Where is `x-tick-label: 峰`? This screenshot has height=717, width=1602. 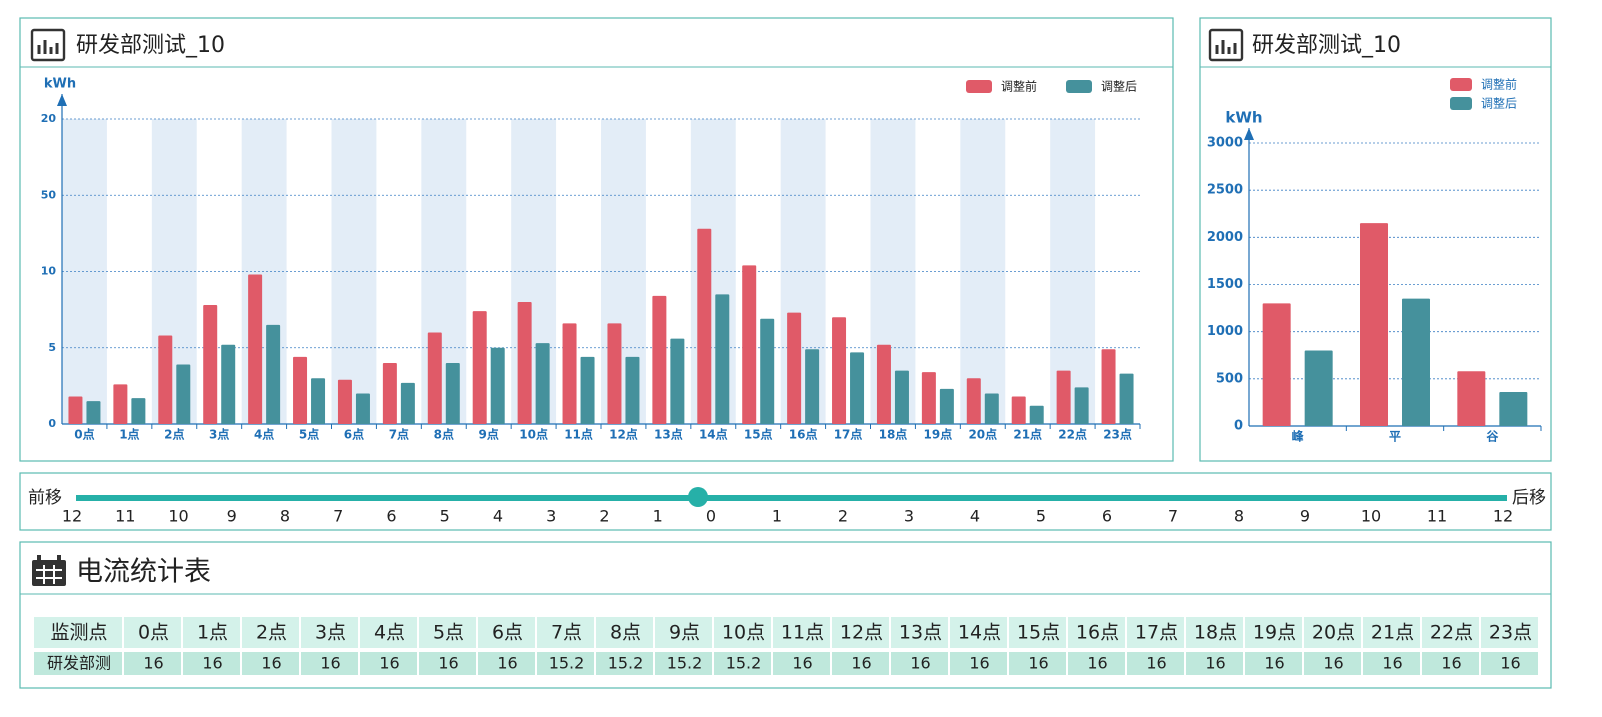 x-tick-label: 峰 is located at coordinates (1298, 436).